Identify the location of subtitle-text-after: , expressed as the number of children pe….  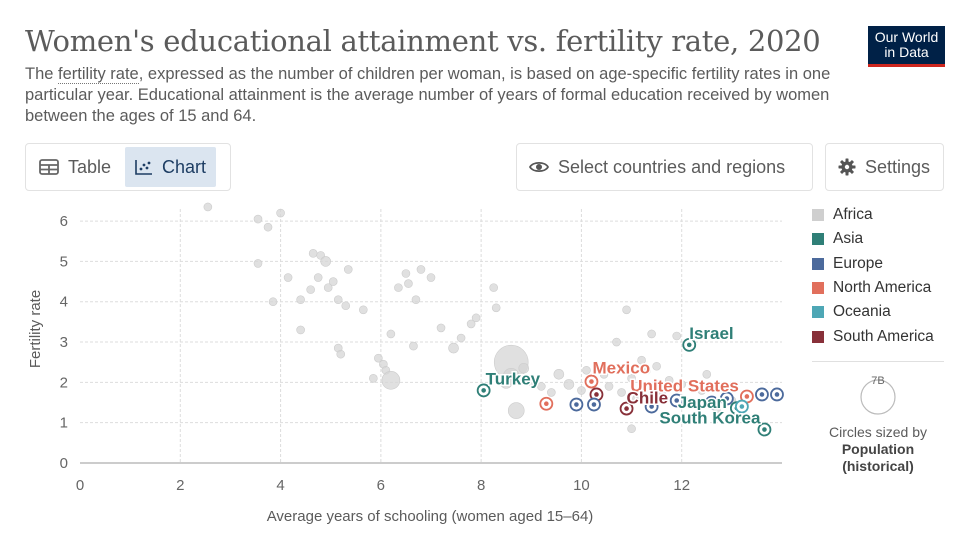
(428, 95).